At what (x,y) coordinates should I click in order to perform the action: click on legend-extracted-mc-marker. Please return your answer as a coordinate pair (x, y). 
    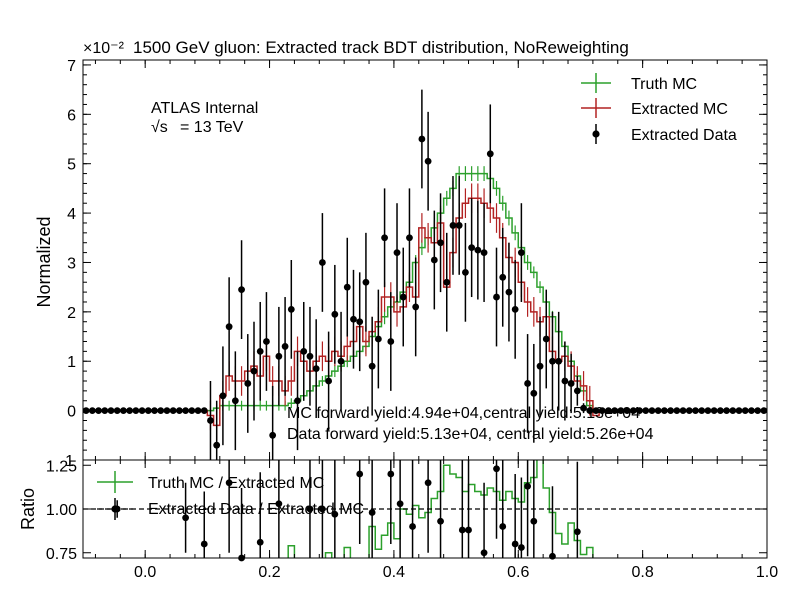
    Looking at the image, I should click on (596, 108).